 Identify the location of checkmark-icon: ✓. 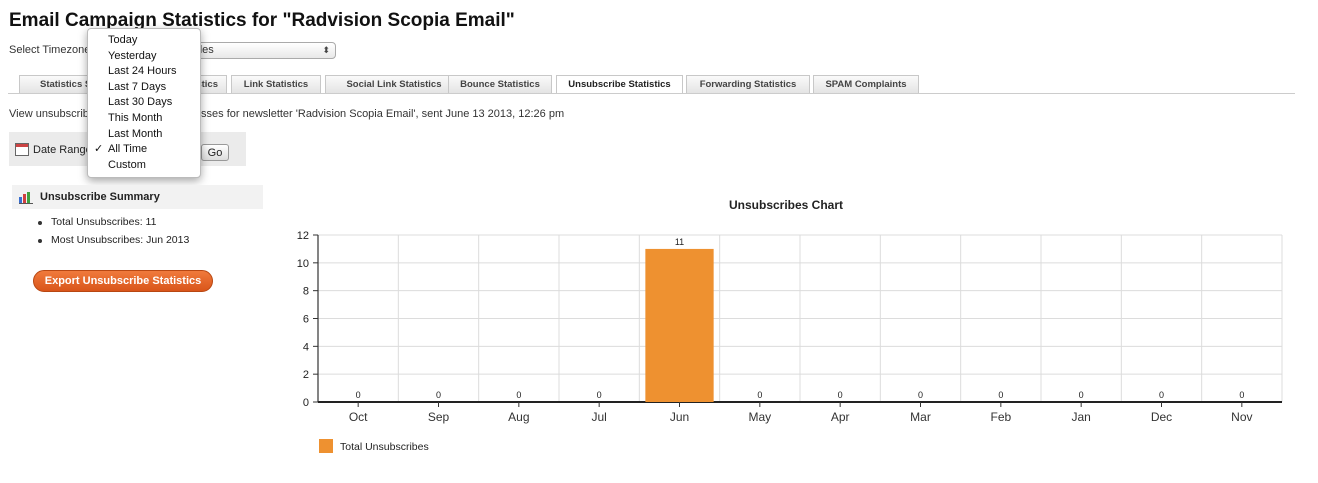
(99, 149).